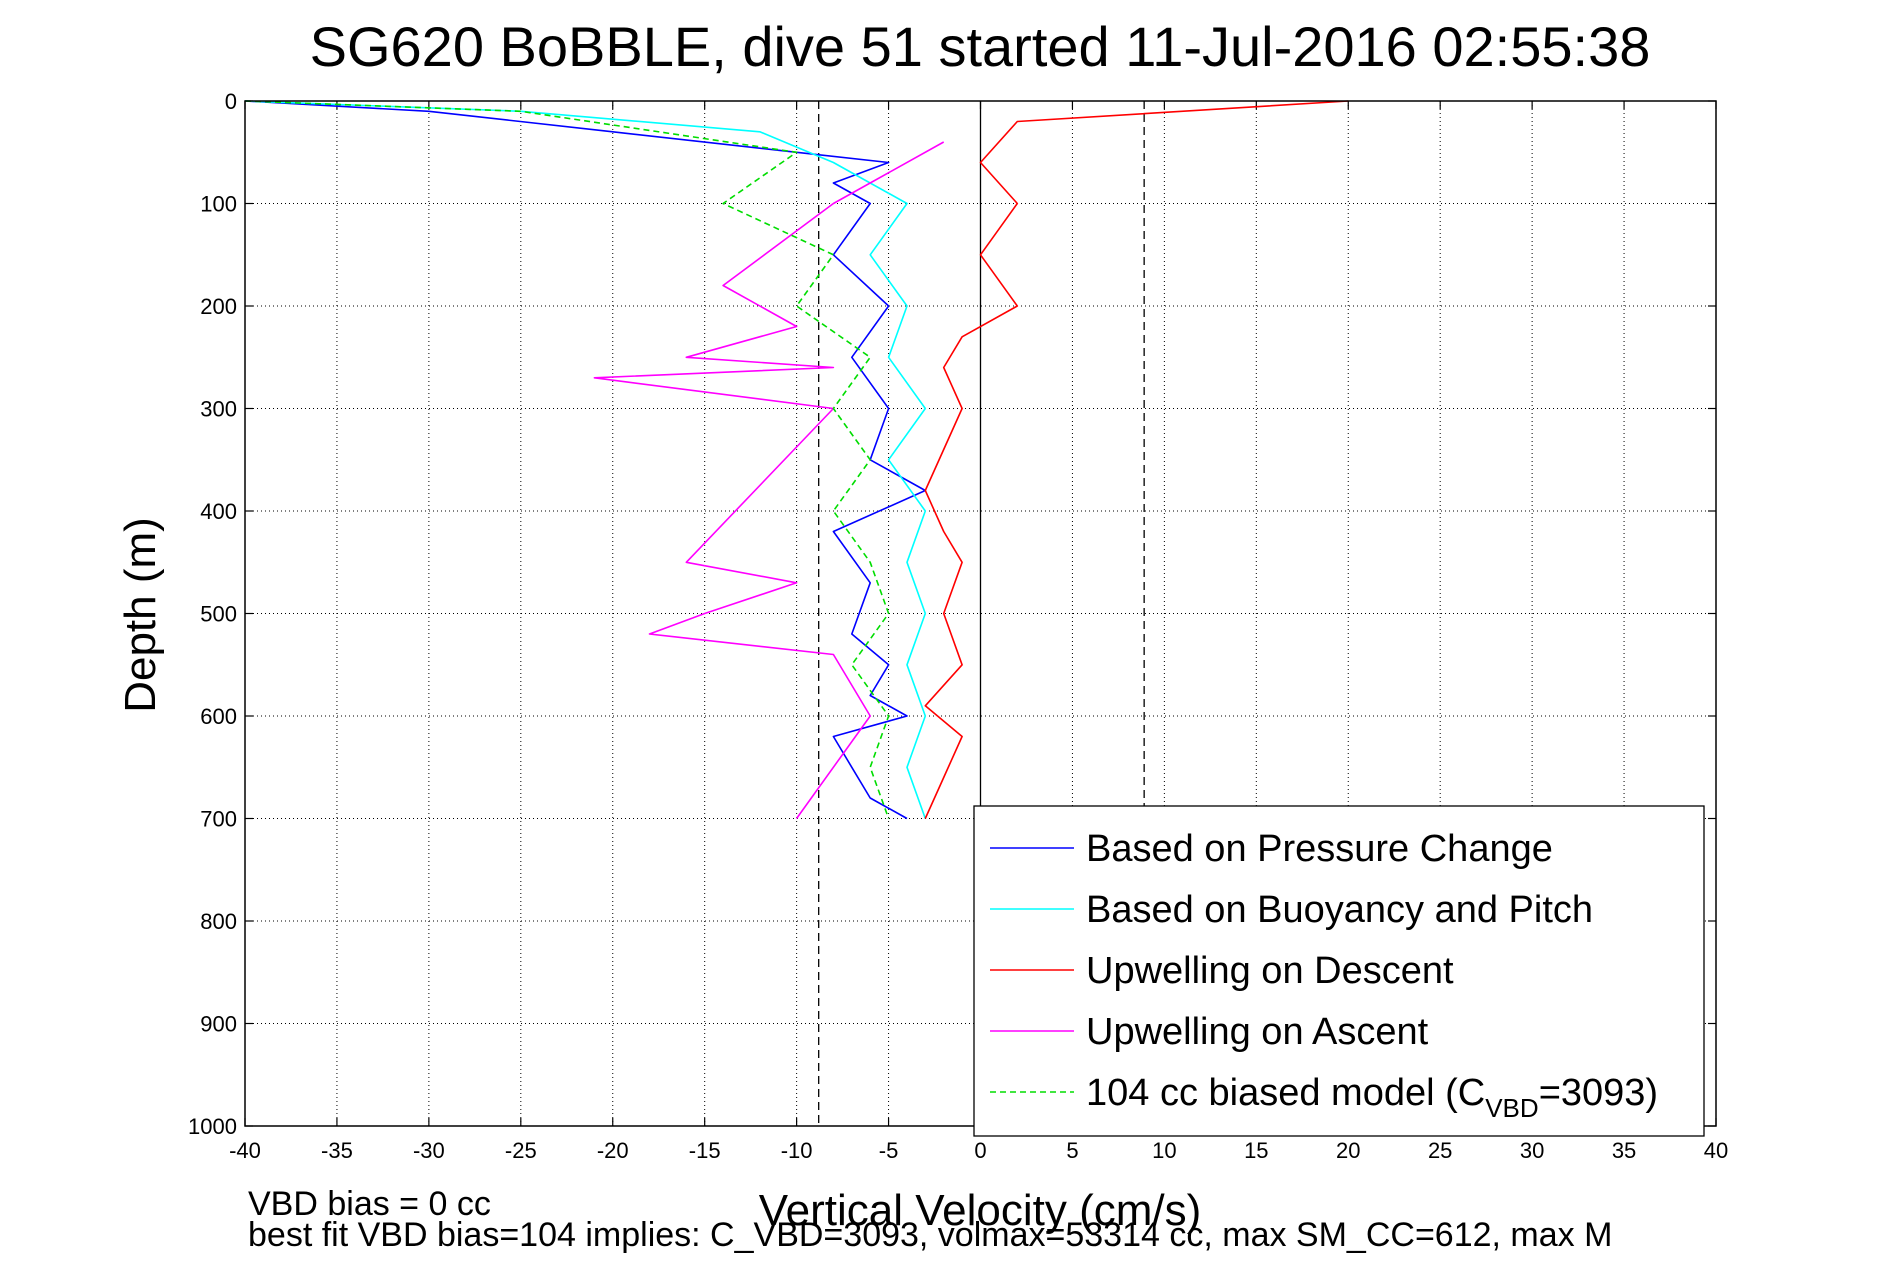 The height and width of the screenshot is (1262, 1891). I want to click on legend-label-main: Based on Pressure Change, so click(1319, 849).